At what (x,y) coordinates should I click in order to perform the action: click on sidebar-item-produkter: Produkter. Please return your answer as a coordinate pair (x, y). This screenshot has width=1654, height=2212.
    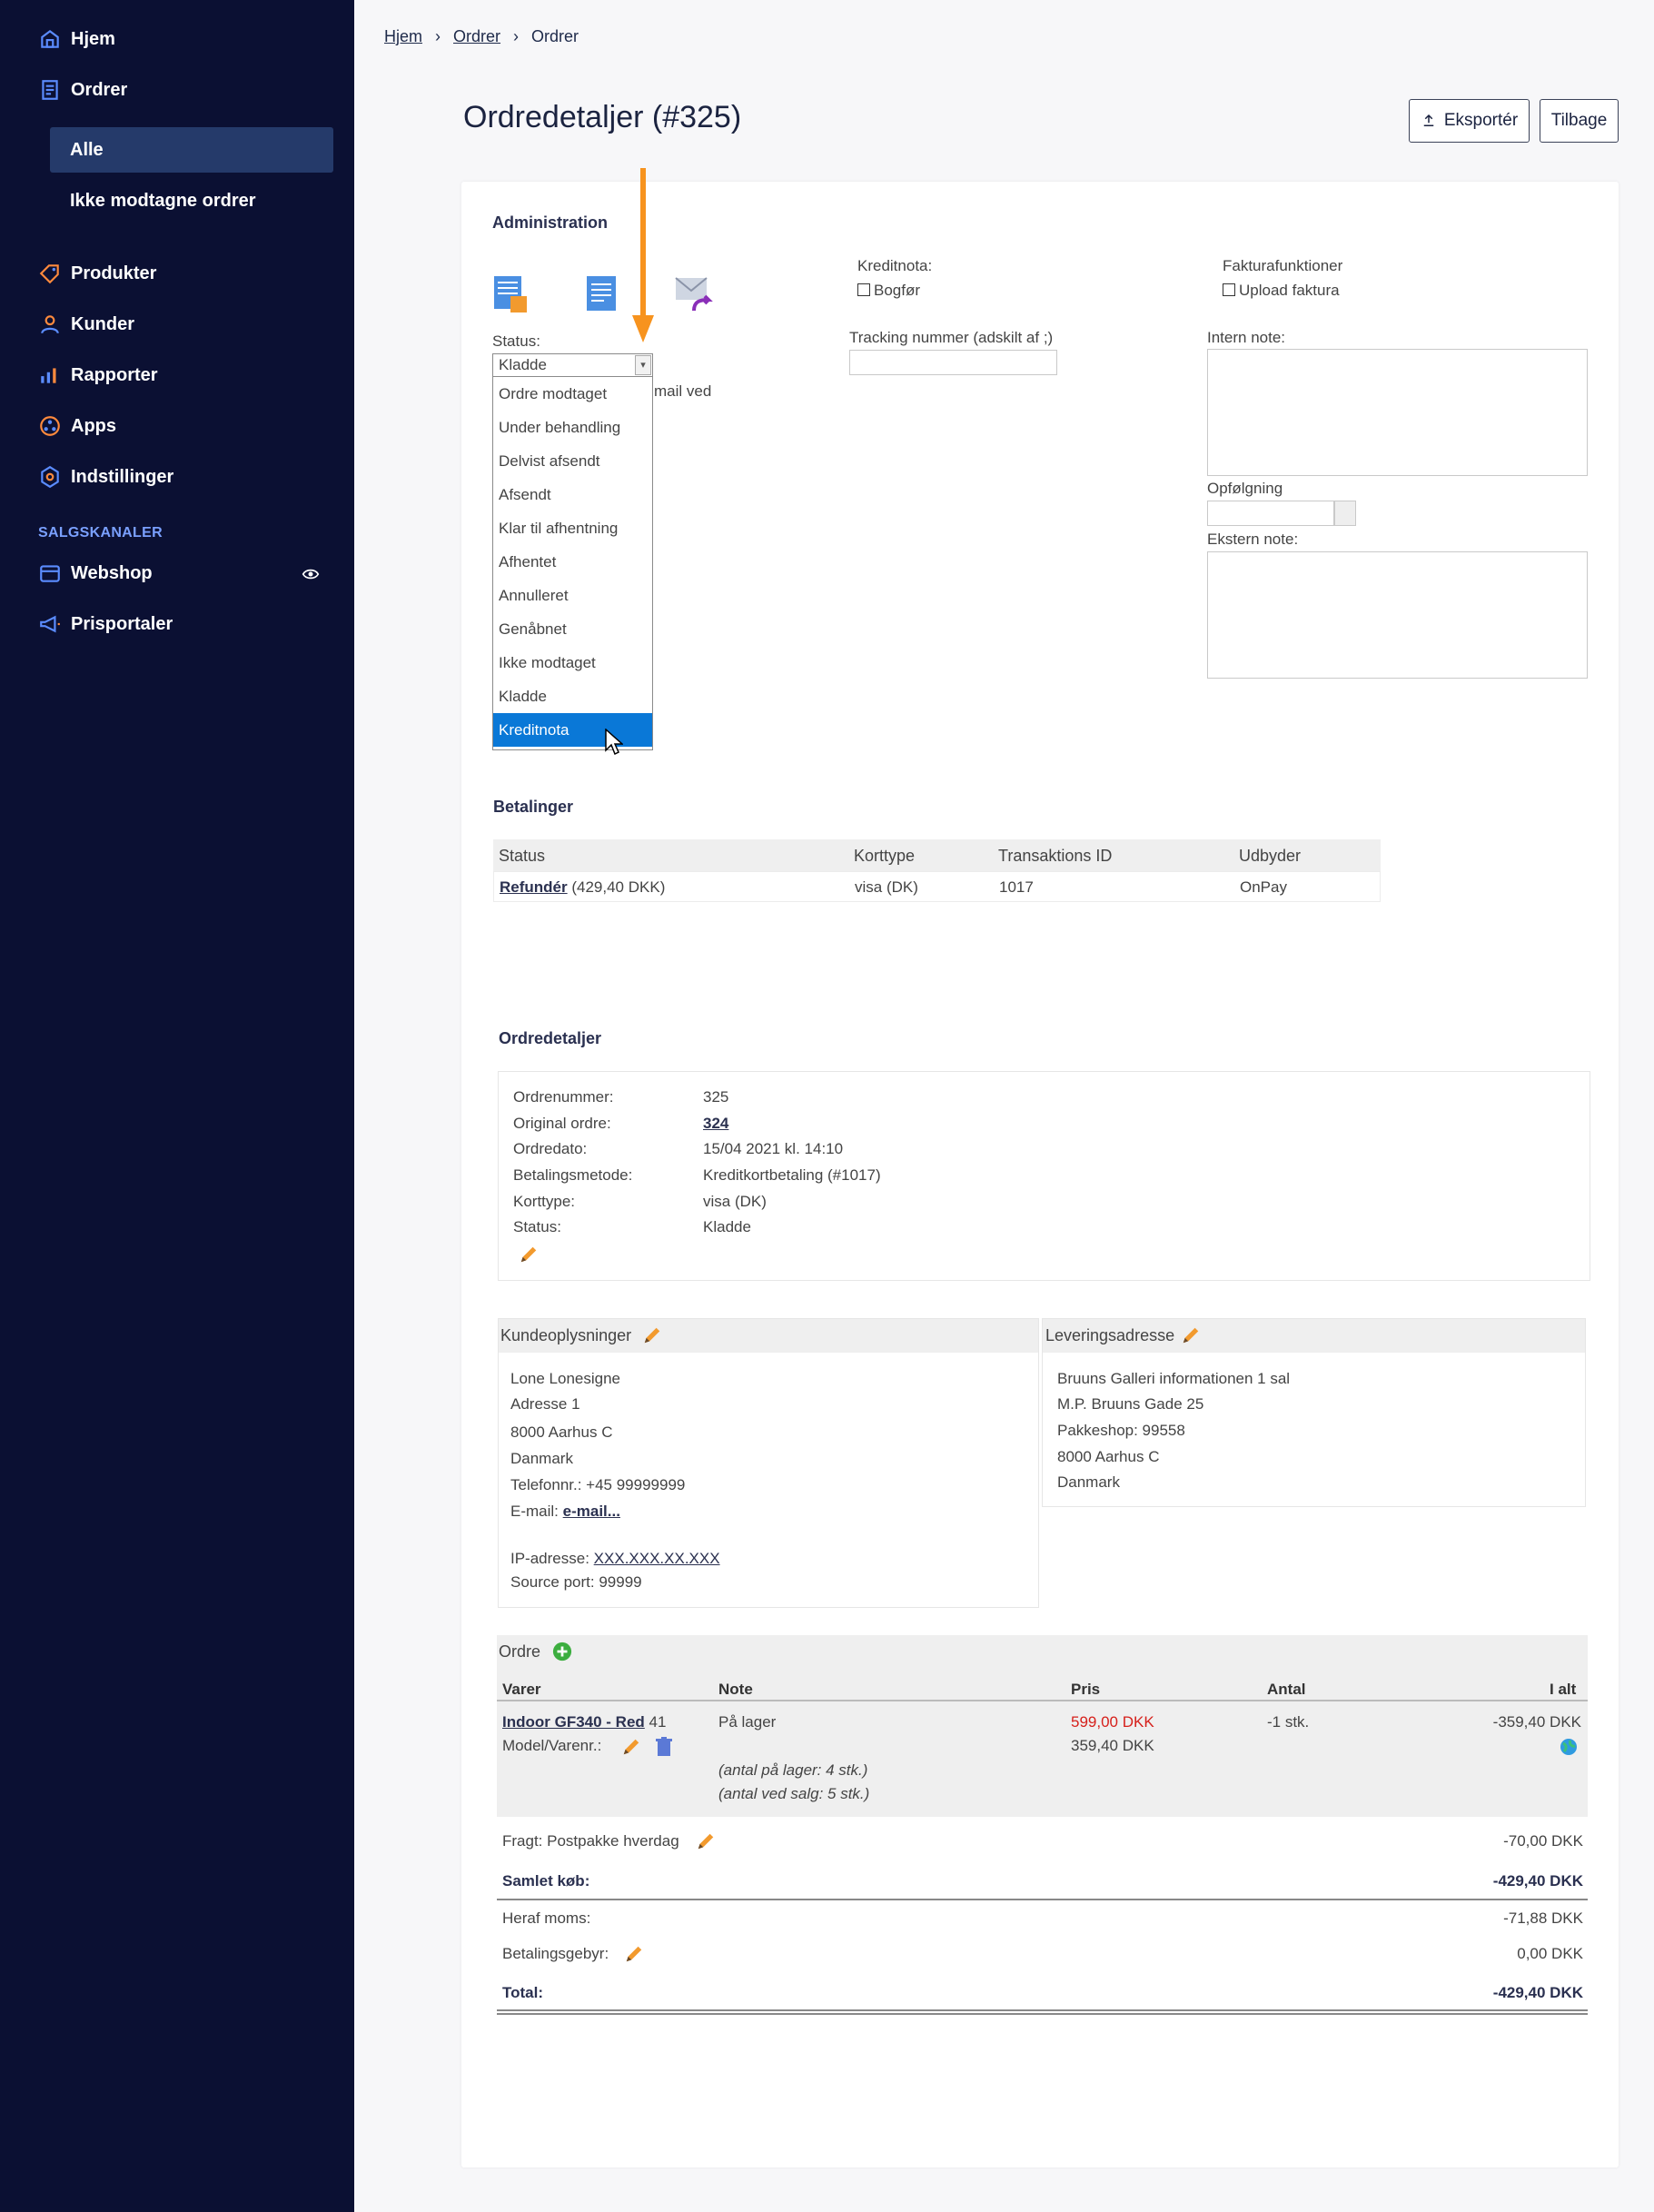
    Looking at the image, I should click on (97, 273).